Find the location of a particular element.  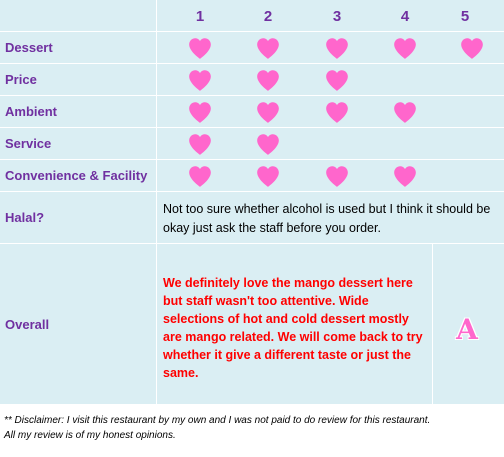

row-label-price: Price is located at coordinates (21, 79).